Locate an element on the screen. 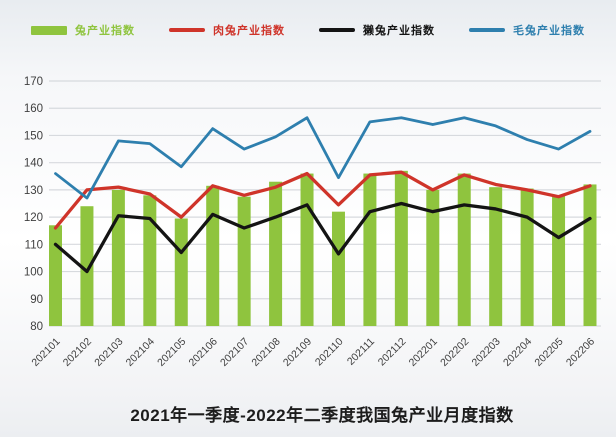 The height and width of the screenshot is (437, 616). x-axis-tick-label: 202107 is located at coordinates (234, 352).